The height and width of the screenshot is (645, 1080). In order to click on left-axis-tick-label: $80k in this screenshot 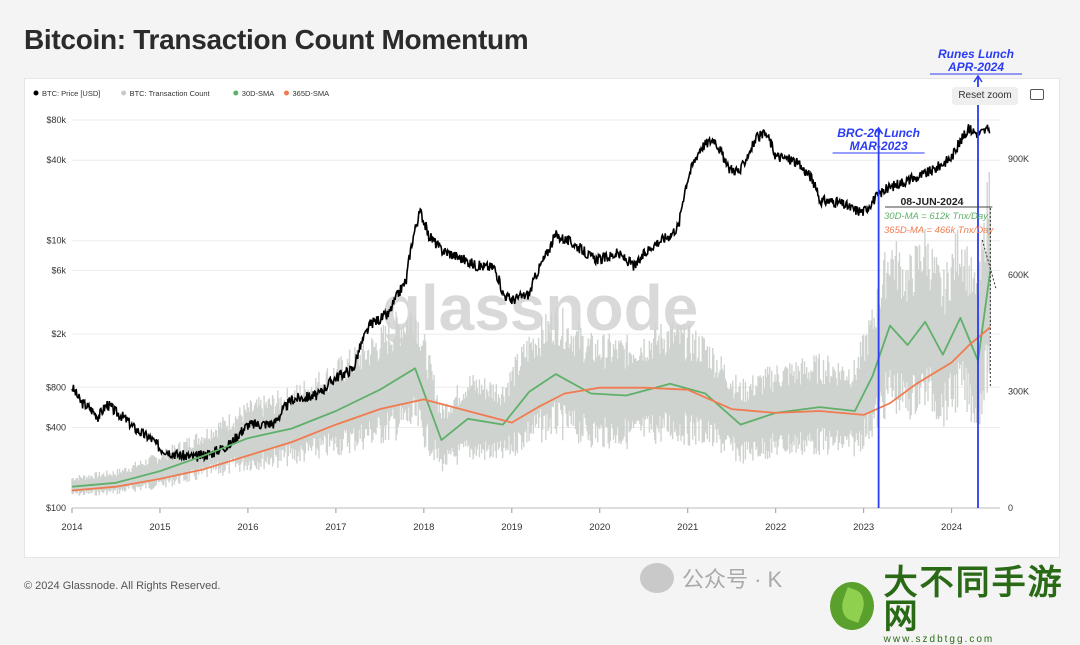, I will do `click(56, 120)`.